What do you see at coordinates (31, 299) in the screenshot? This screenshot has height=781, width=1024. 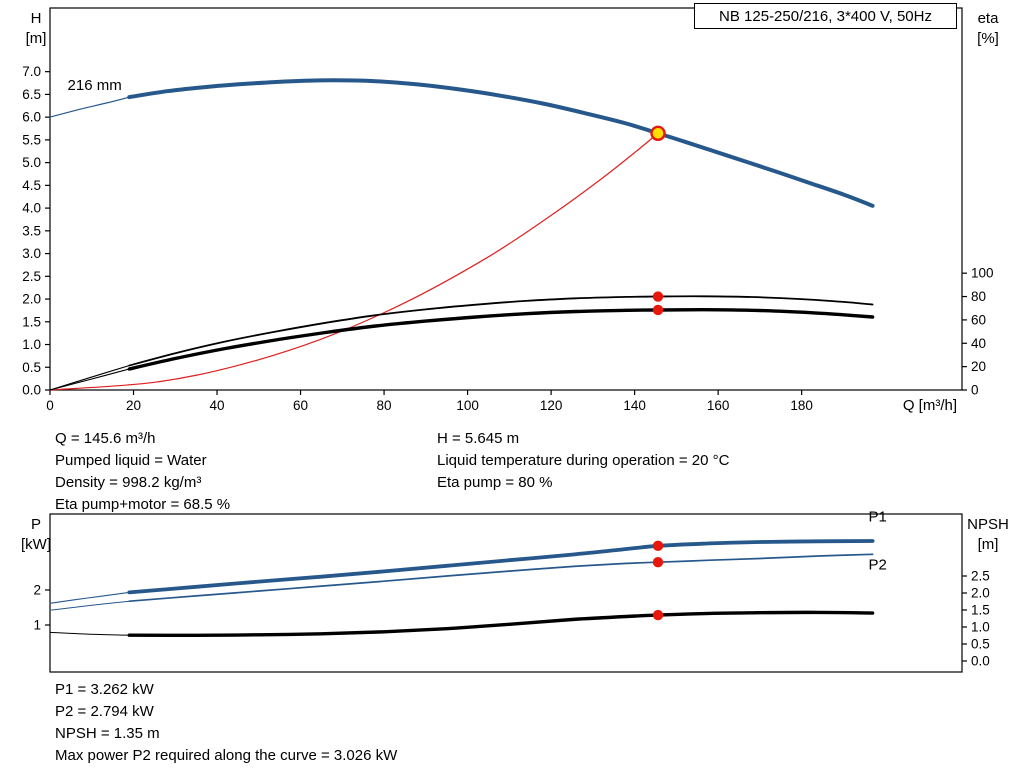 I see `left-tick-label: 2.0` at bounding box center [31, 299].